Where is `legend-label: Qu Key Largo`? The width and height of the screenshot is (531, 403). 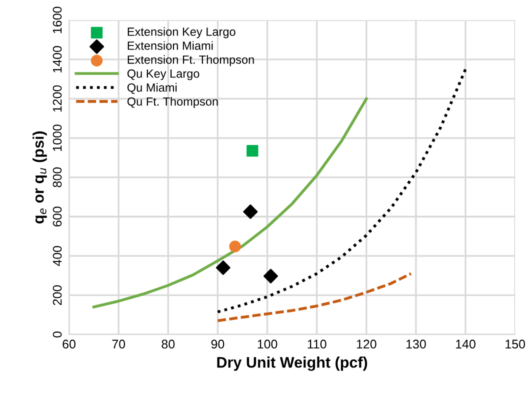 legend-label: Qu Key Largo is located at coordinates (163, 74).